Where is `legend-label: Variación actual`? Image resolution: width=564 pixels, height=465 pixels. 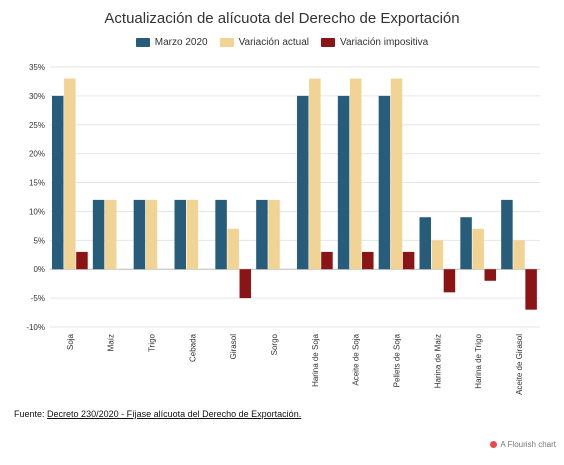
legend-label: Variación actual is located at coordinates (274, 42).